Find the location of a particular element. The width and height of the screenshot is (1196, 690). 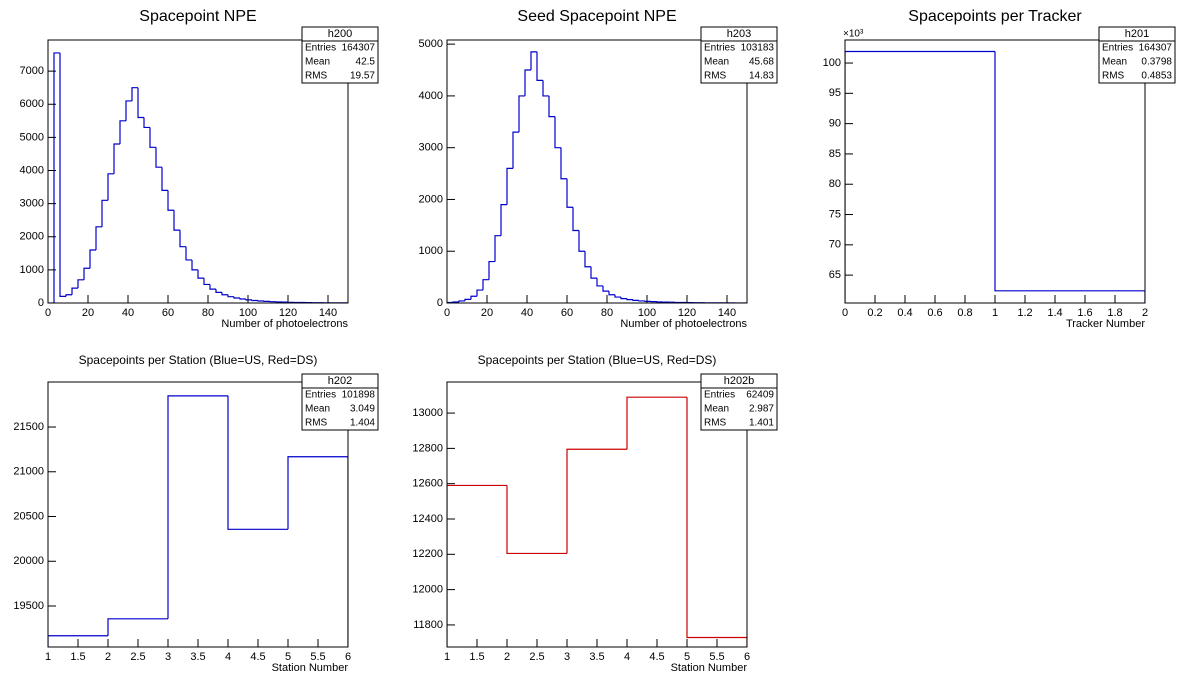

x-tick-label: 5 is located at coordinates (288, 657).